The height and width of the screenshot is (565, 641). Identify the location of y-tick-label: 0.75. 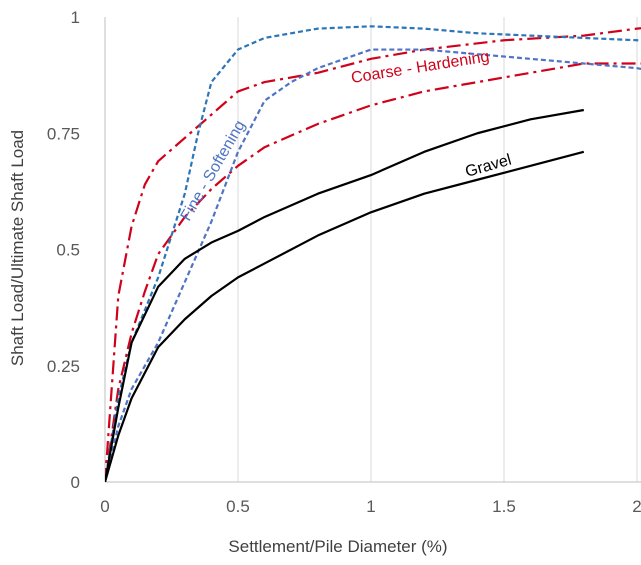
(63, 133).